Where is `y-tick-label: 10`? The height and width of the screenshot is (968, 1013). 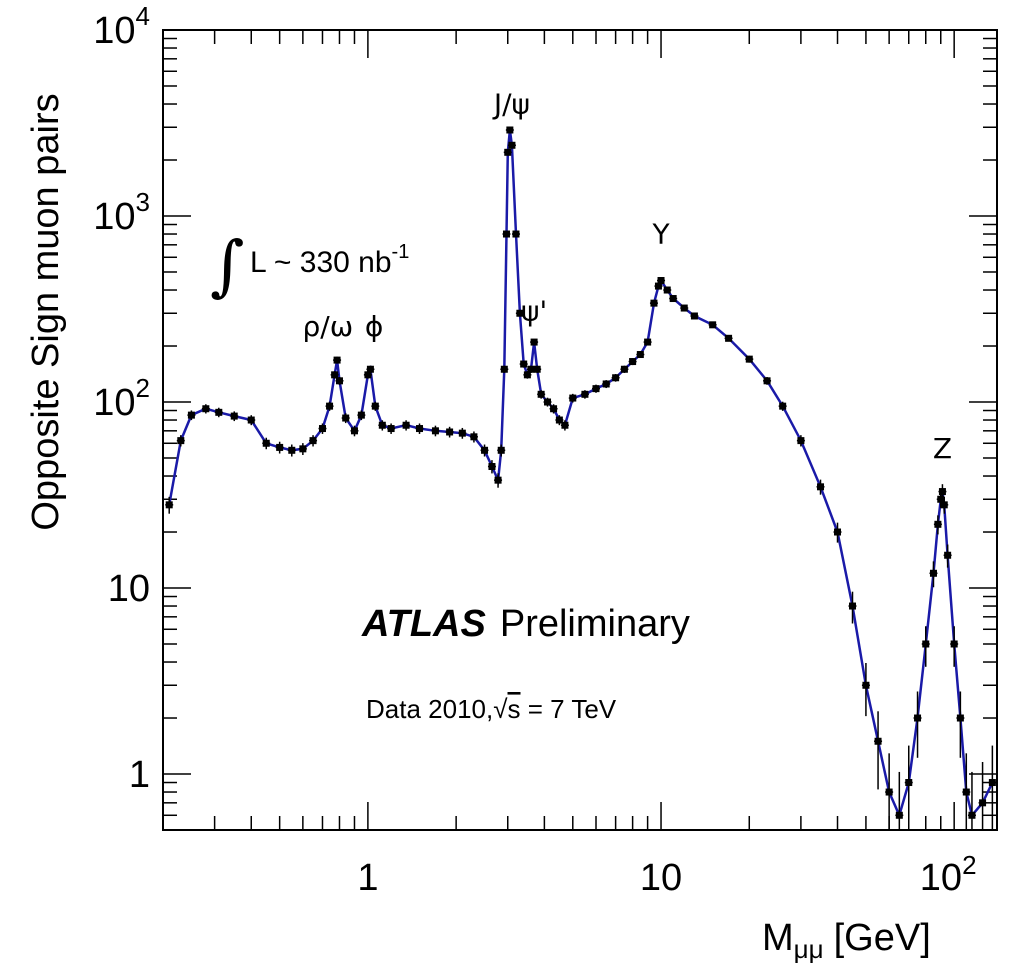
y-tick-label: 10 is located at coordinates (129, 589).